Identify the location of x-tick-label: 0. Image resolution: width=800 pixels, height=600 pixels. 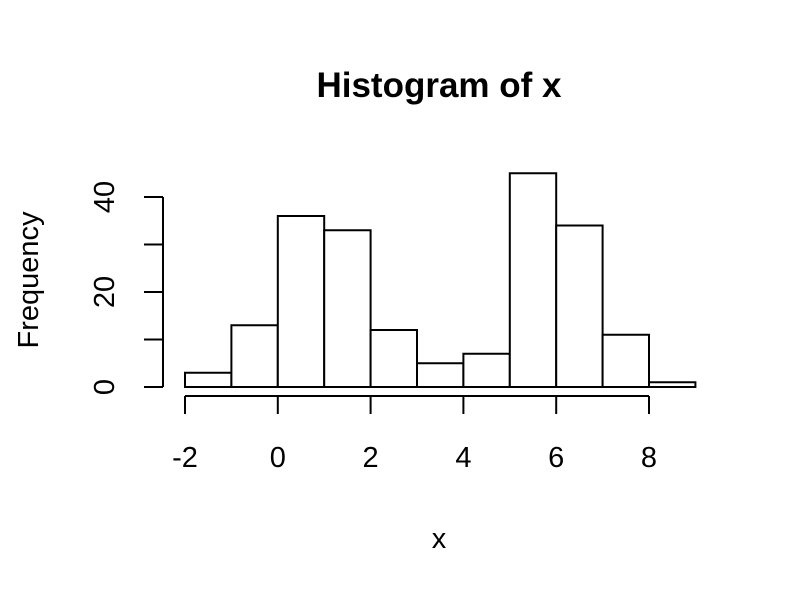
(278, 458).